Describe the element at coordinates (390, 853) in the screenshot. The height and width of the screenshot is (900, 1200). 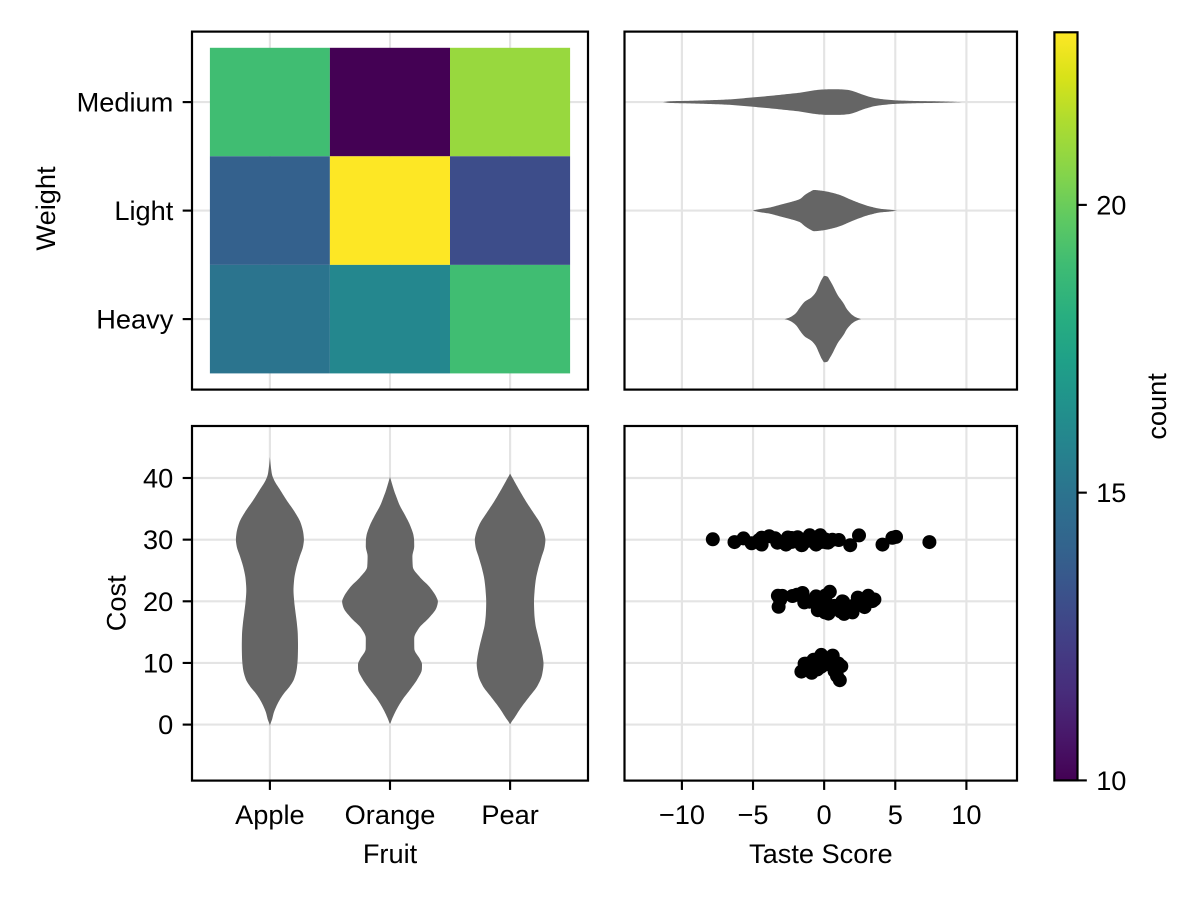
I see `svg-text: Fruit` at that location.